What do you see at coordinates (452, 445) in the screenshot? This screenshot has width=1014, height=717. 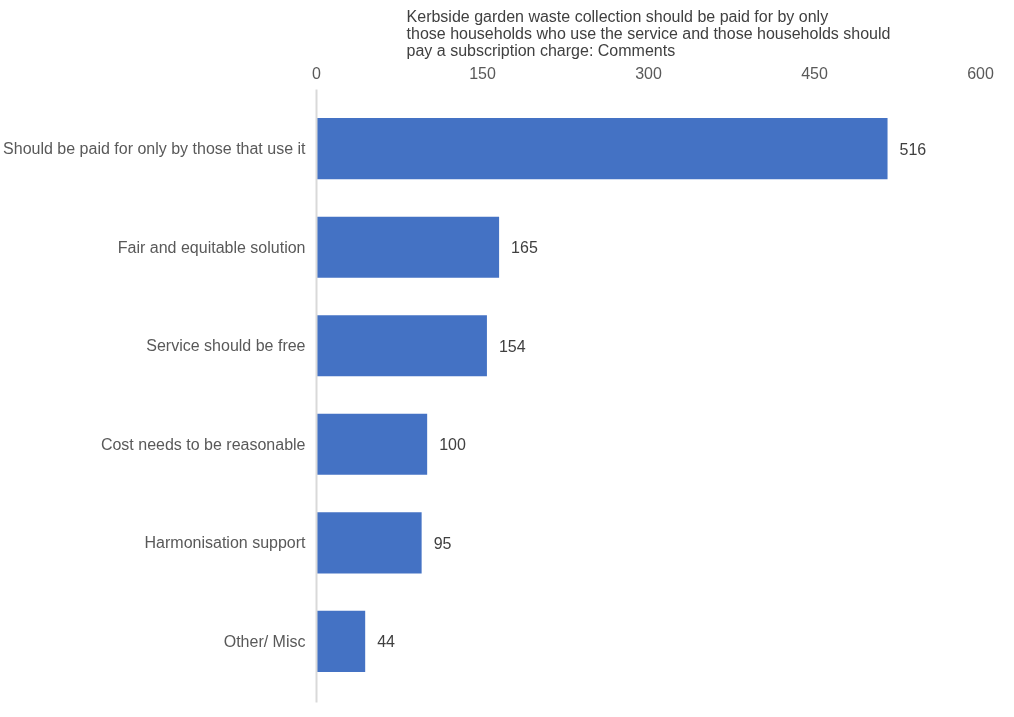 I see `data-label: 100` at bounding box center [452, 445].